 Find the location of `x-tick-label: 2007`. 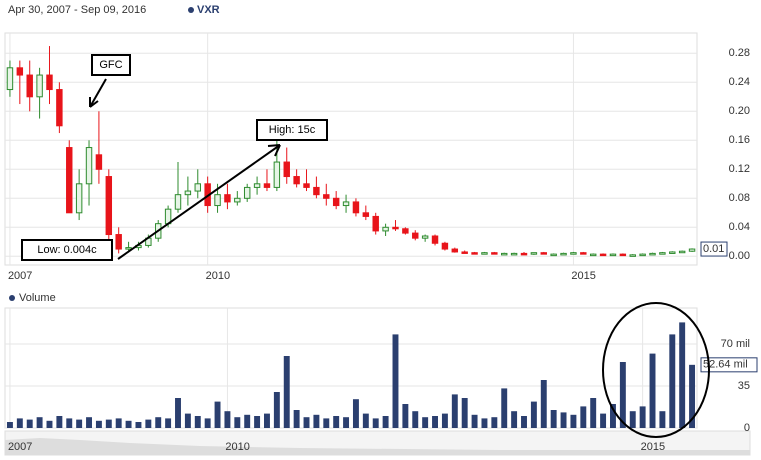

x-tick-label: 2007 is located at coordinates (20, 276).